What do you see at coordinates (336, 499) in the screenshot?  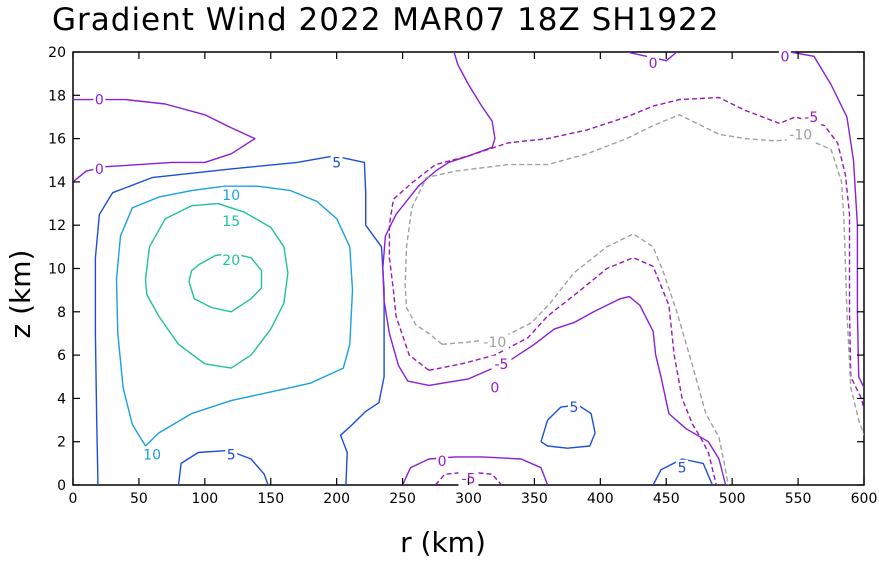 I see `x-tick-label-4: 200` at bounding box center [336, 499].